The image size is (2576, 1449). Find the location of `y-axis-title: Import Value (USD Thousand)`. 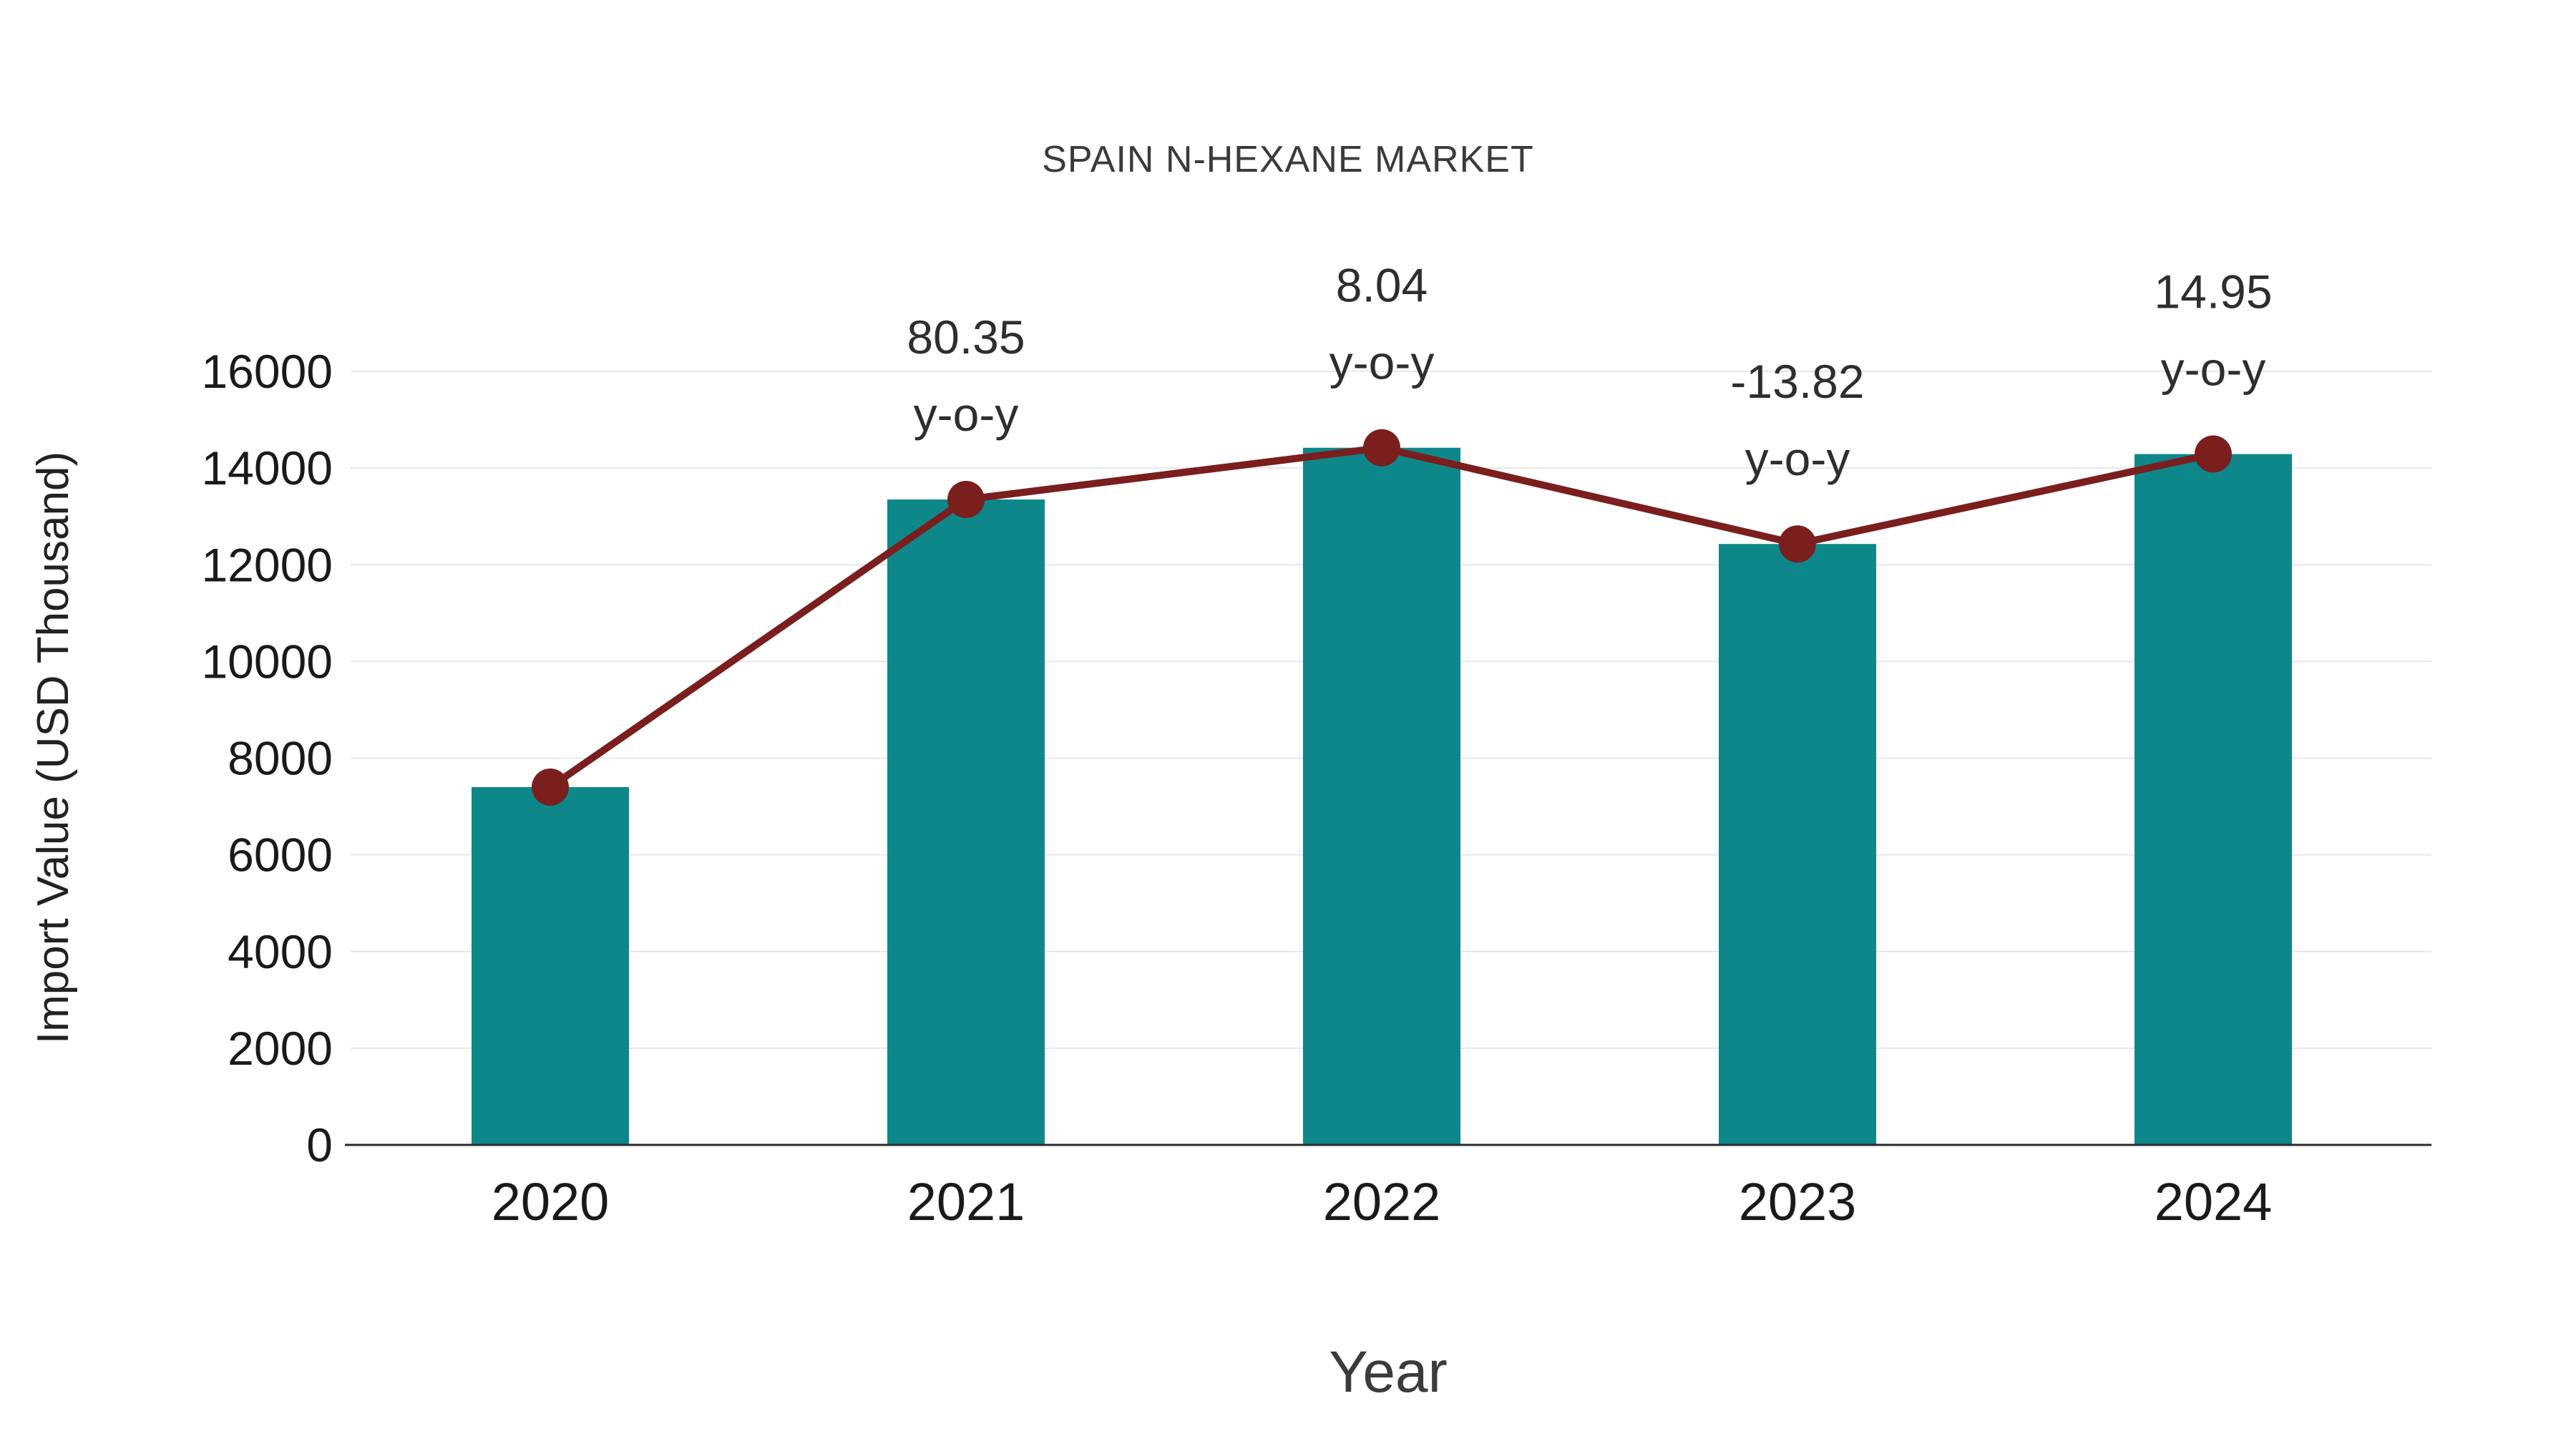

y-axis-title: Import Value (USD Thousand) is located at coordinates (53, 748).